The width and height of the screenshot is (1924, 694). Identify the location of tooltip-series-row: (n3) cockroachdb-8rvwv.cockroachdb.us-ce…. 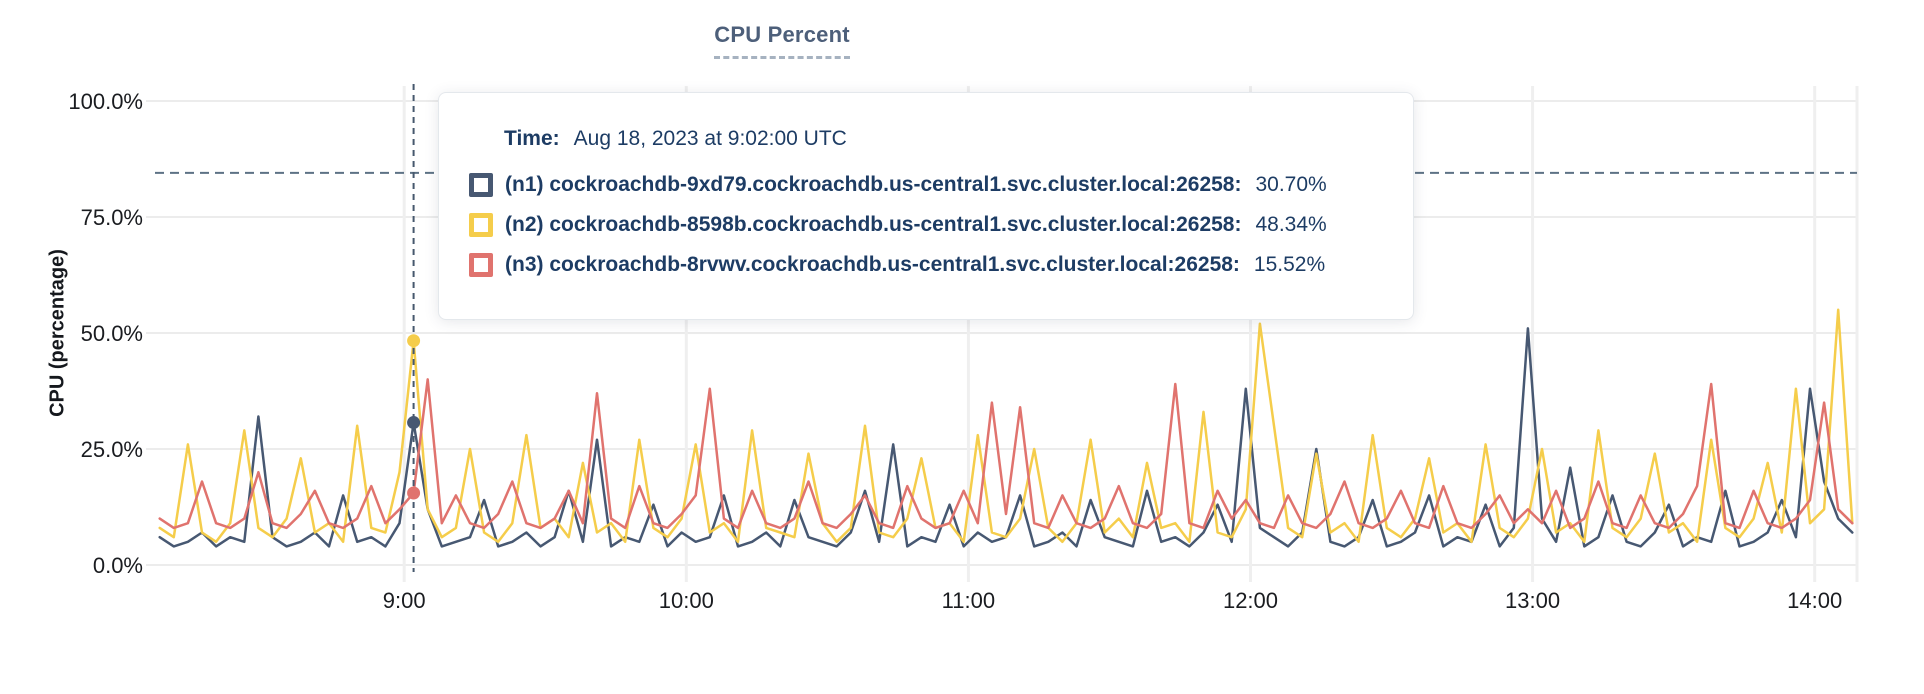
(941, 265).